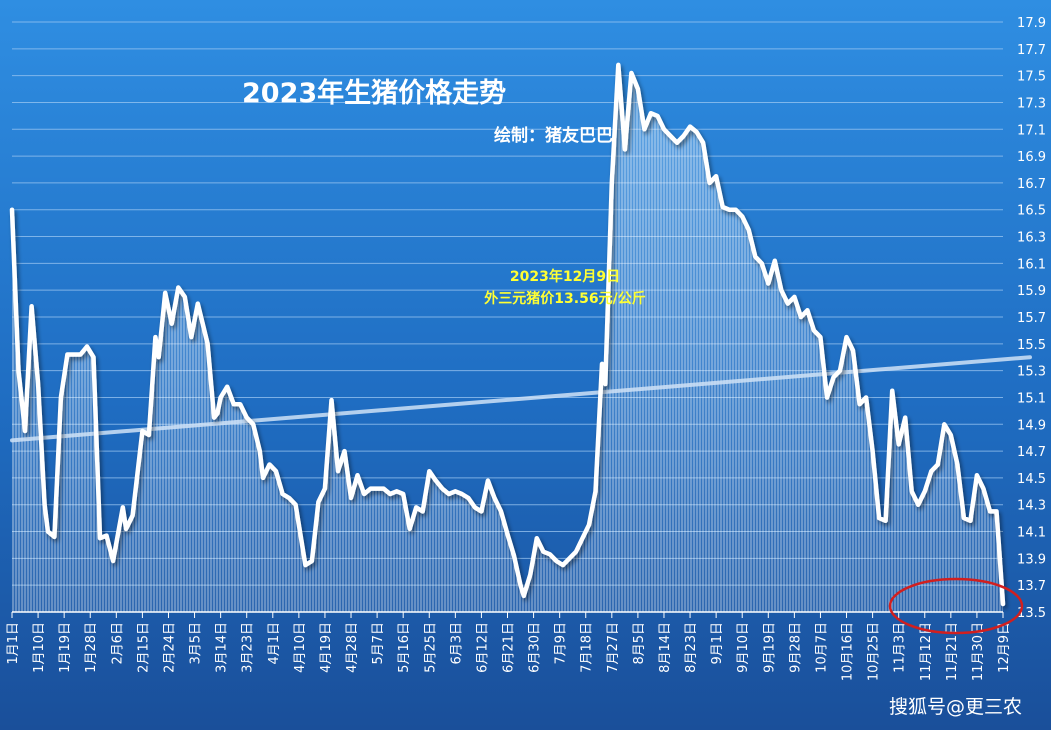 The height and width of the screenshot is (730, 1051). What do you see at coordinates (1031, 130) in the screenshot?
I see `y-tick-label: 17.1` at bounding box center [1031, 130].